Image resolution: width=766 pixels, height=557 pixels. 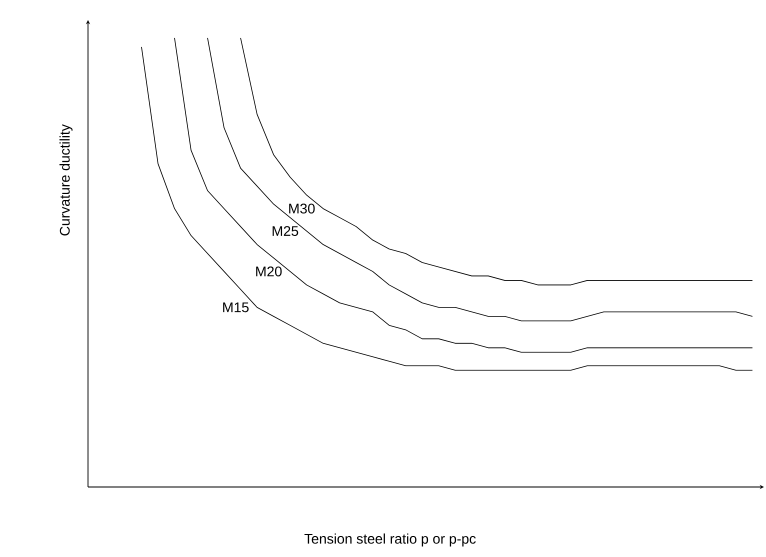 I want to click on x-axis-title: Tension steel ratio p or p-pc, so click(x=390, y=540).